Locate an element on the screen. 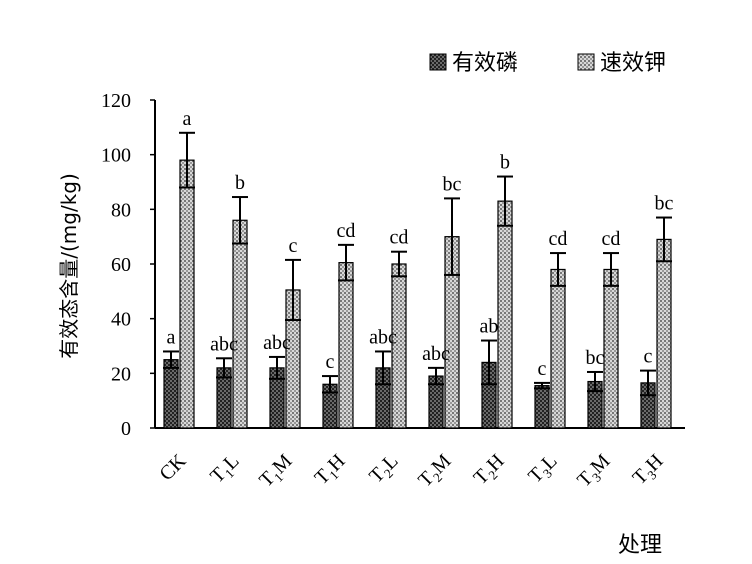 This screenshot has height=564, width=752. y-ticks: 0 20 40 60 80 100 120 is located at coordinates (128, 265).